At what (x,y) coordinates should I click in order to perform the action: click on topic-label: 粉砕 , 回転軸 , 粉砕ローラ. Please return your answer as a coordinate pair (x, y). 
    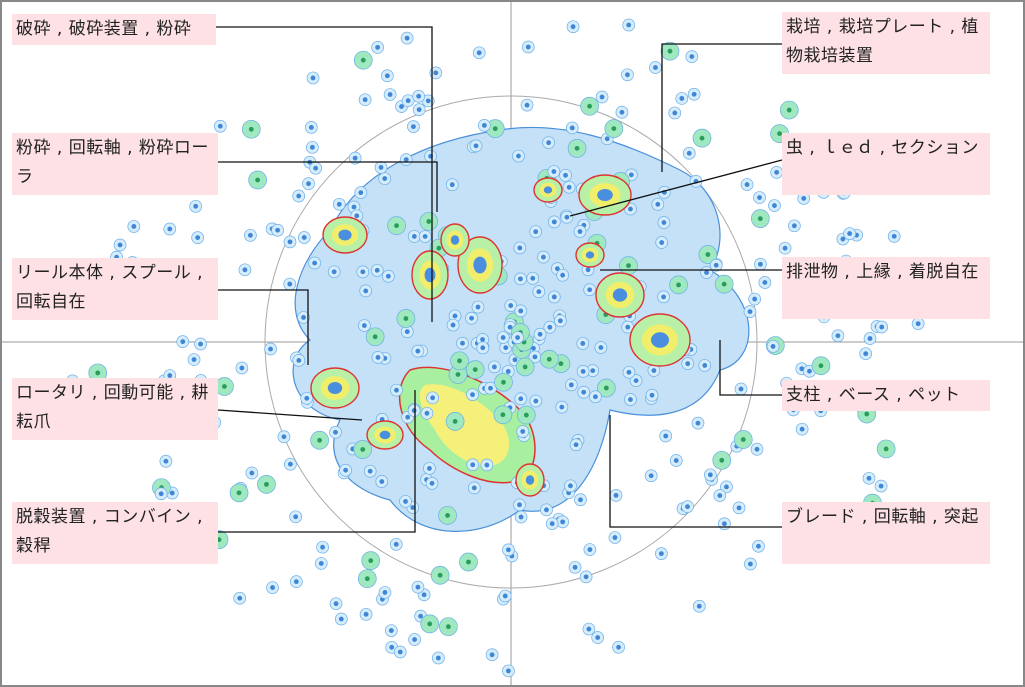
    Looking at the image, I should click on (115, 164).